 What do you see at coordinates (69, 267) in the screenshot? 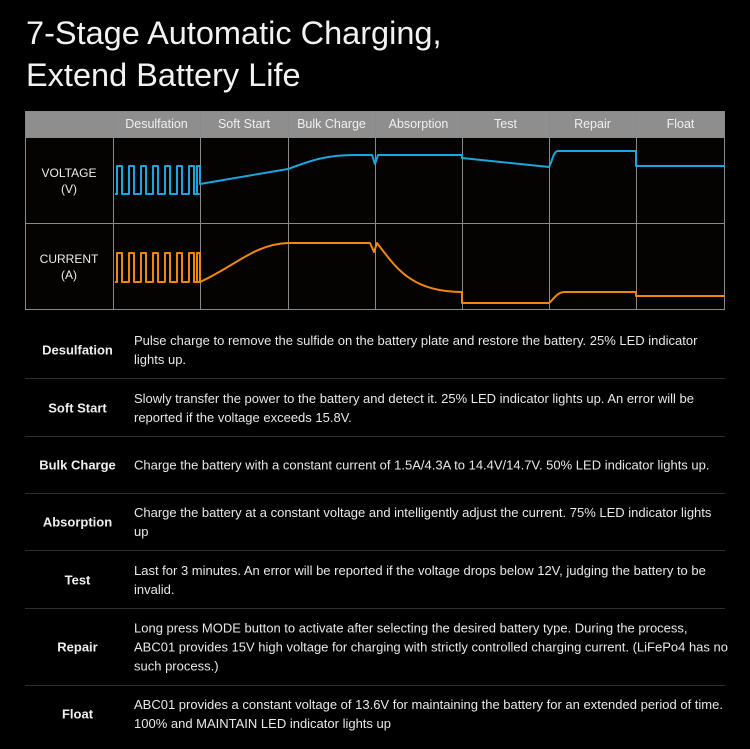
I see `current-row-label: CURRENT (A)` at bounding box center [69, 267].